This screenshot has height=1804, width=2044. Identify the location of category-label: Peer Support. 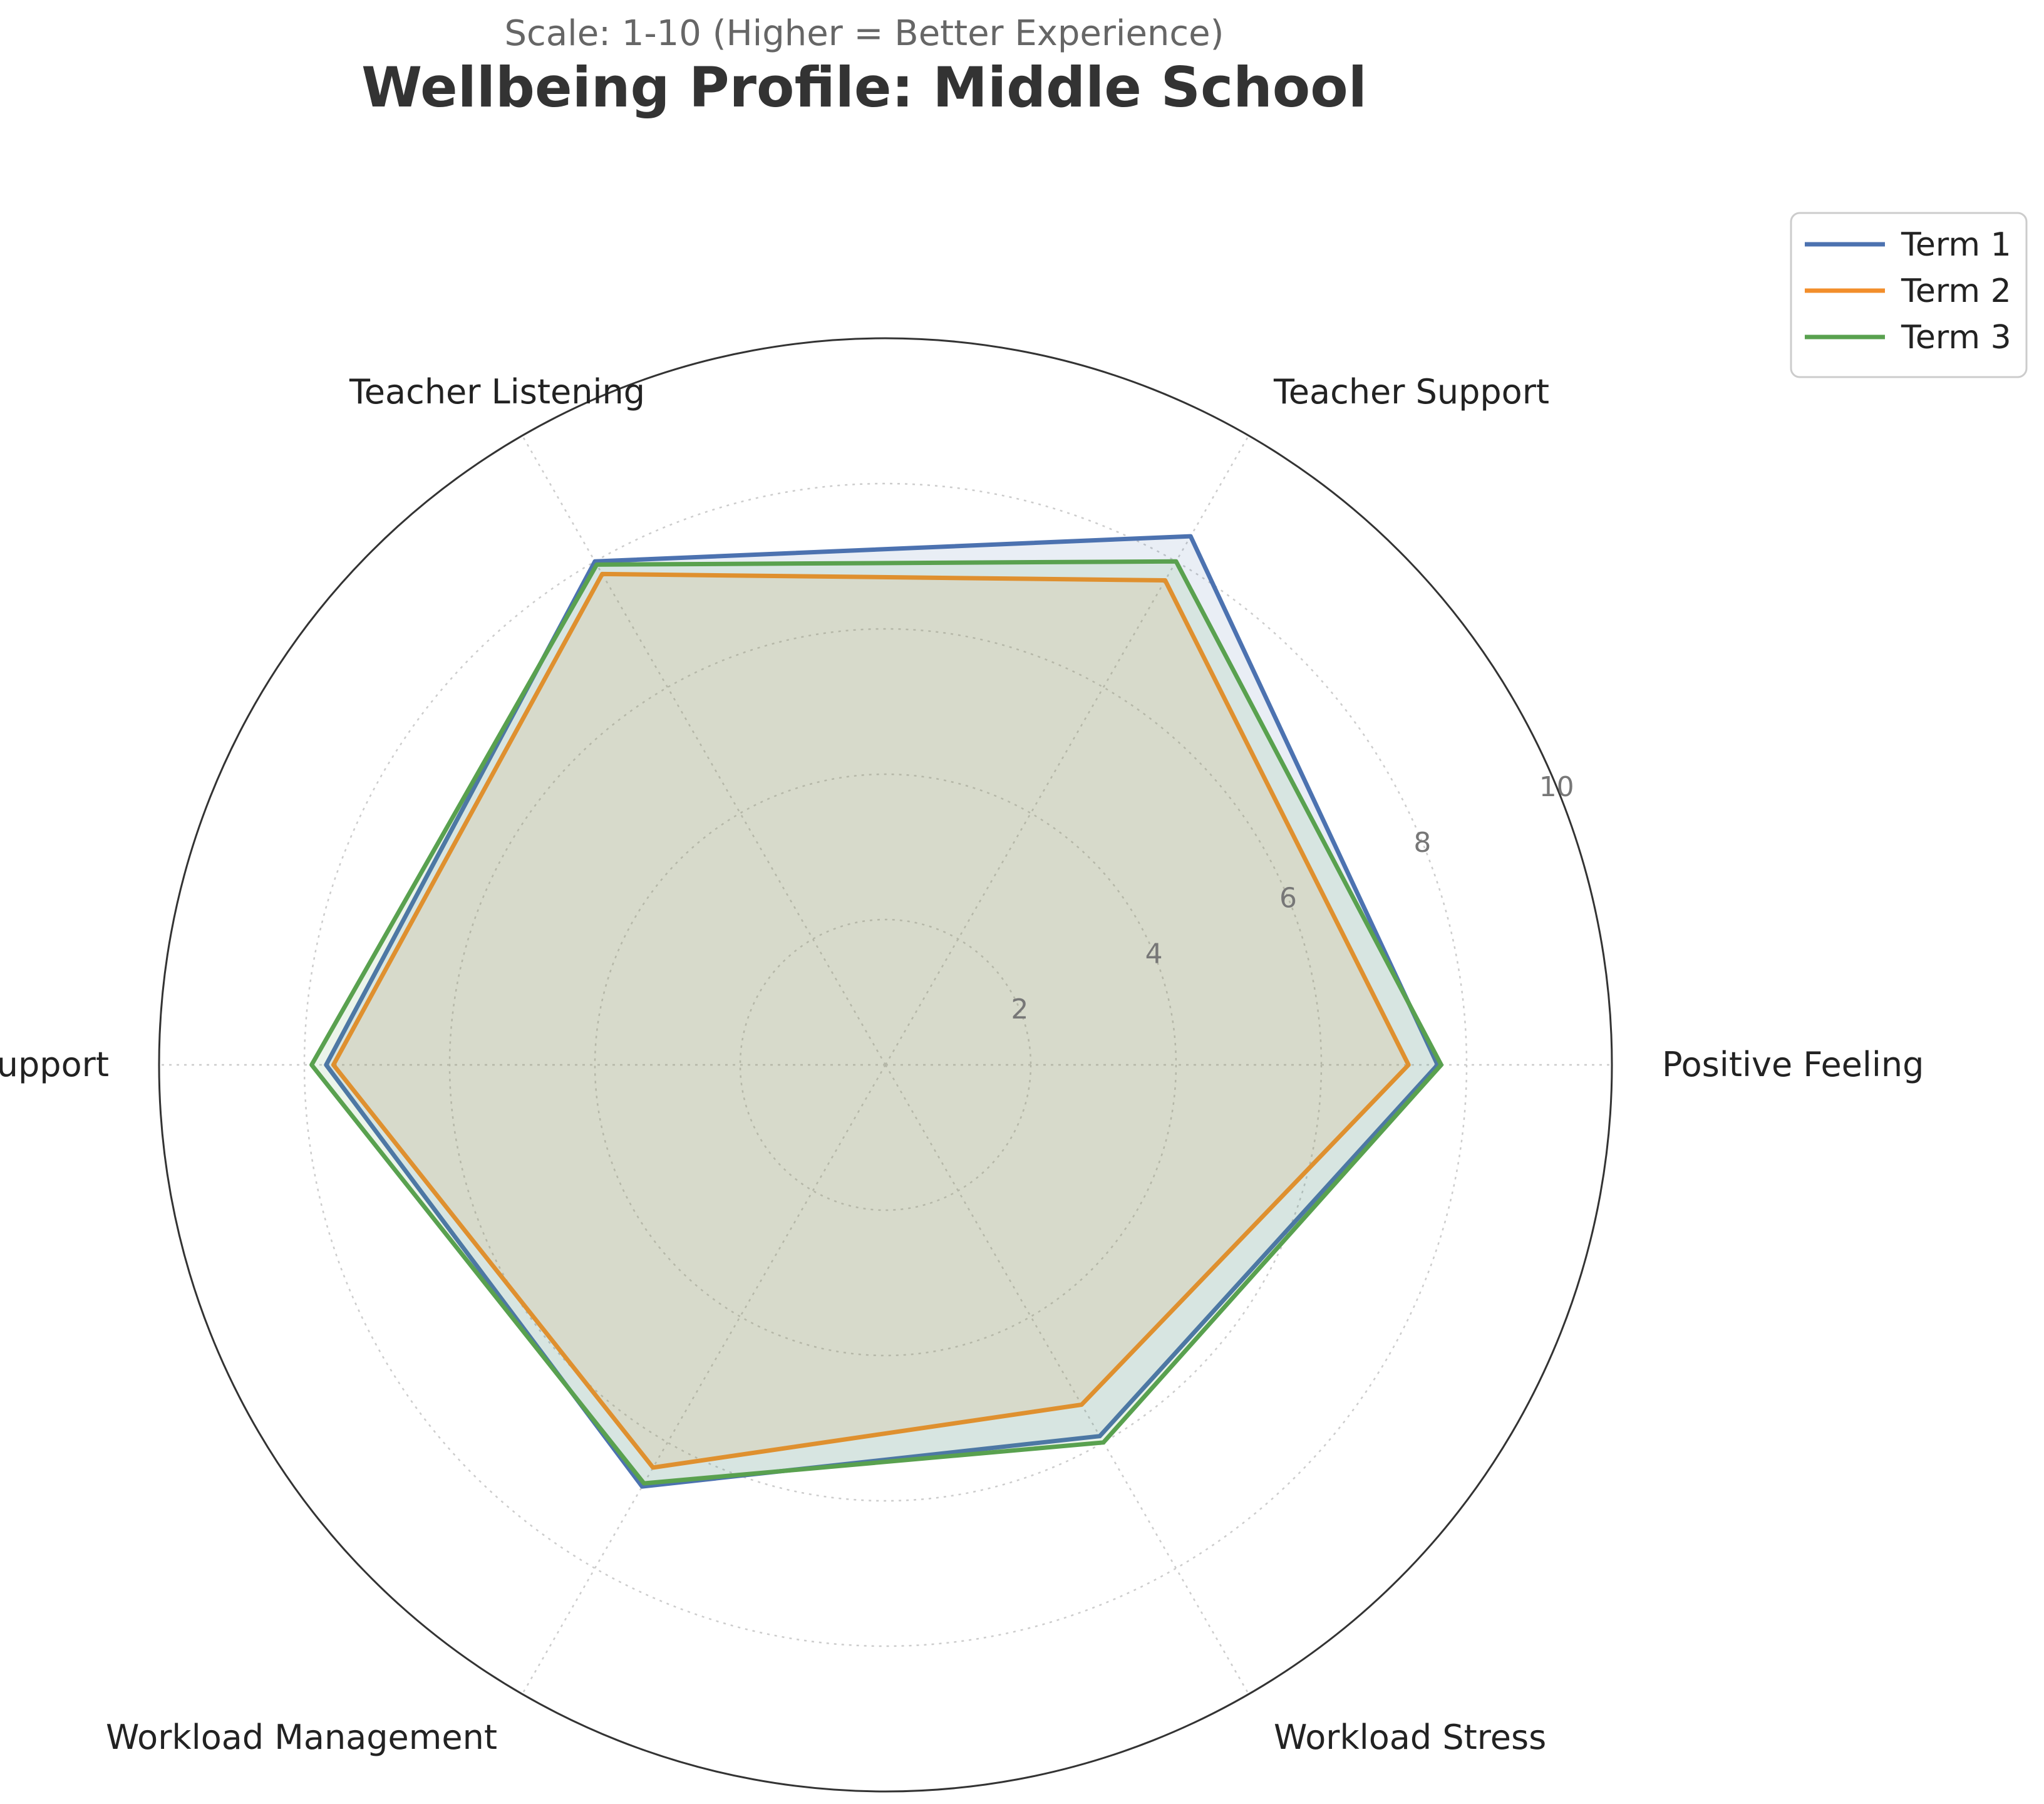
(54, 1064).